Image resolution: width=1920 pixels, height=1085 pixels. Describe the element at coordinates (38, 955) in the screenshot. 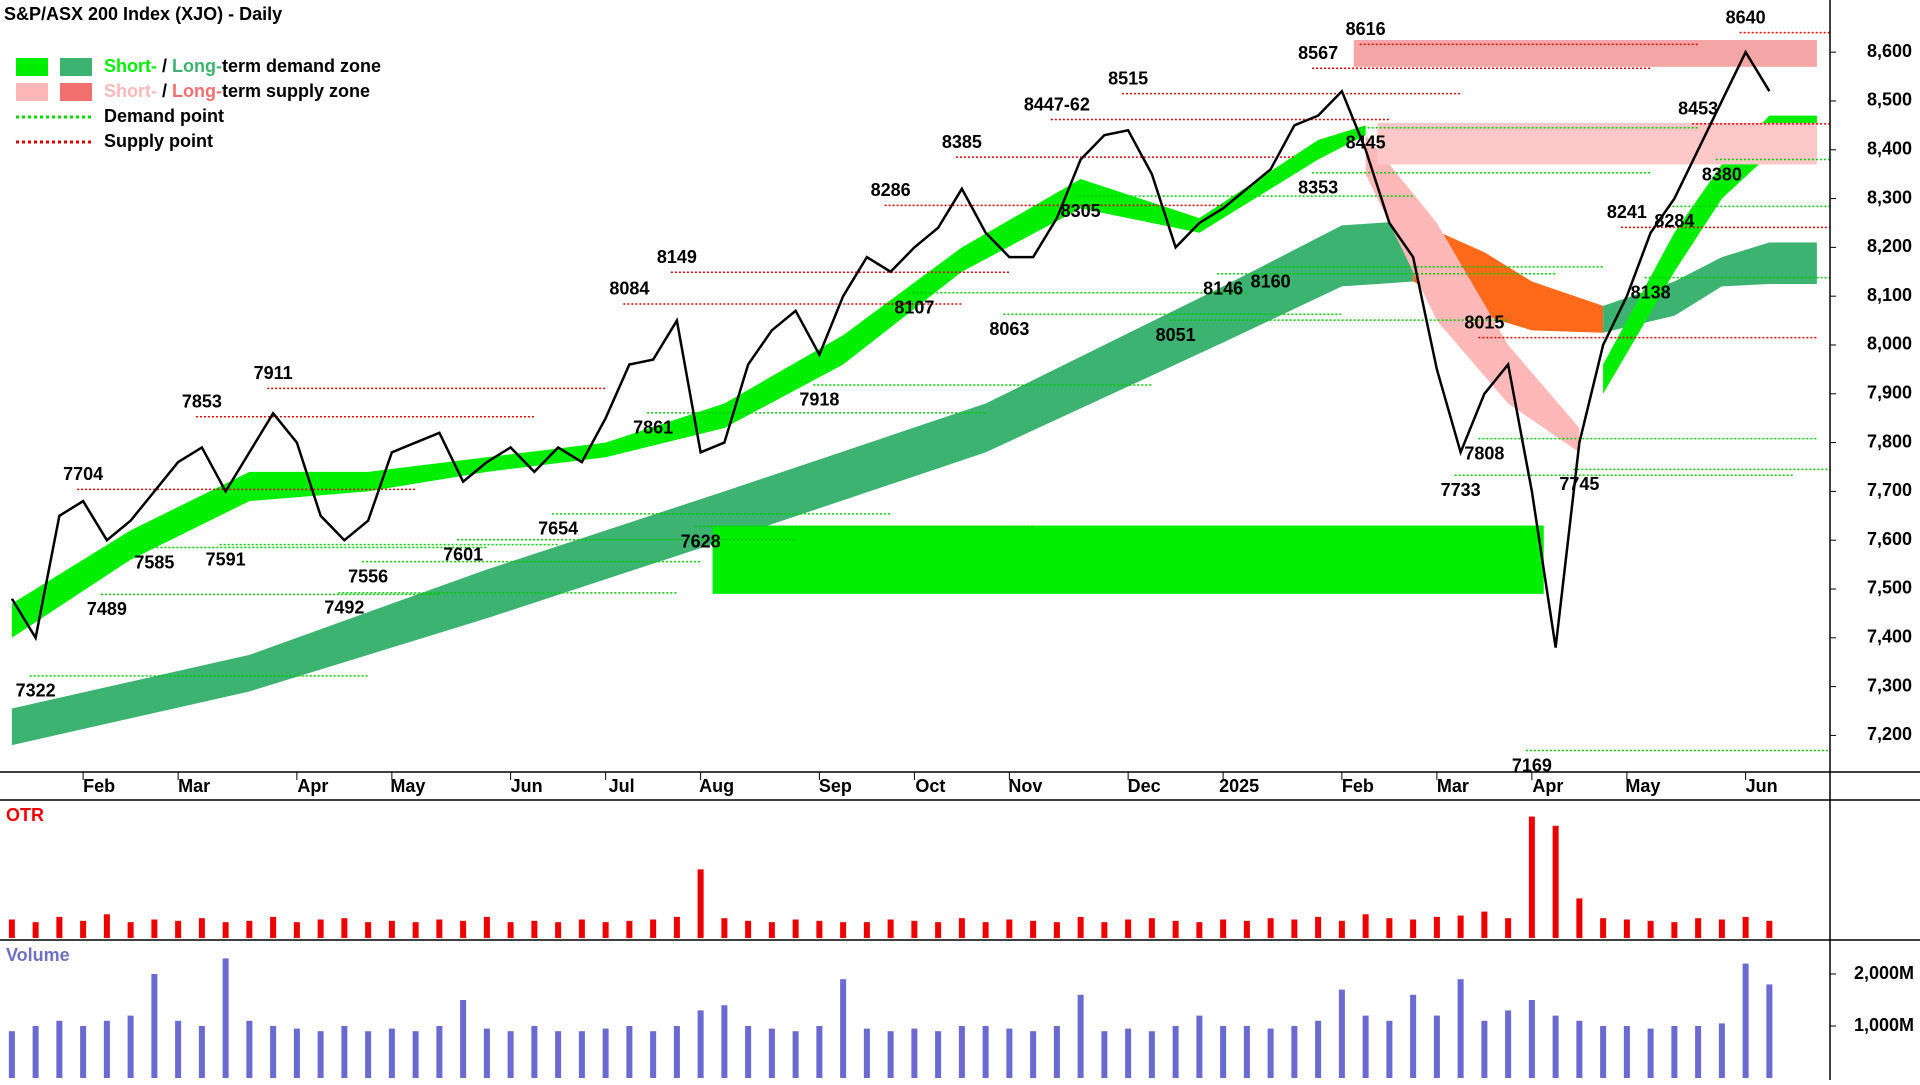

I see `panel-title: Volume` at that location.